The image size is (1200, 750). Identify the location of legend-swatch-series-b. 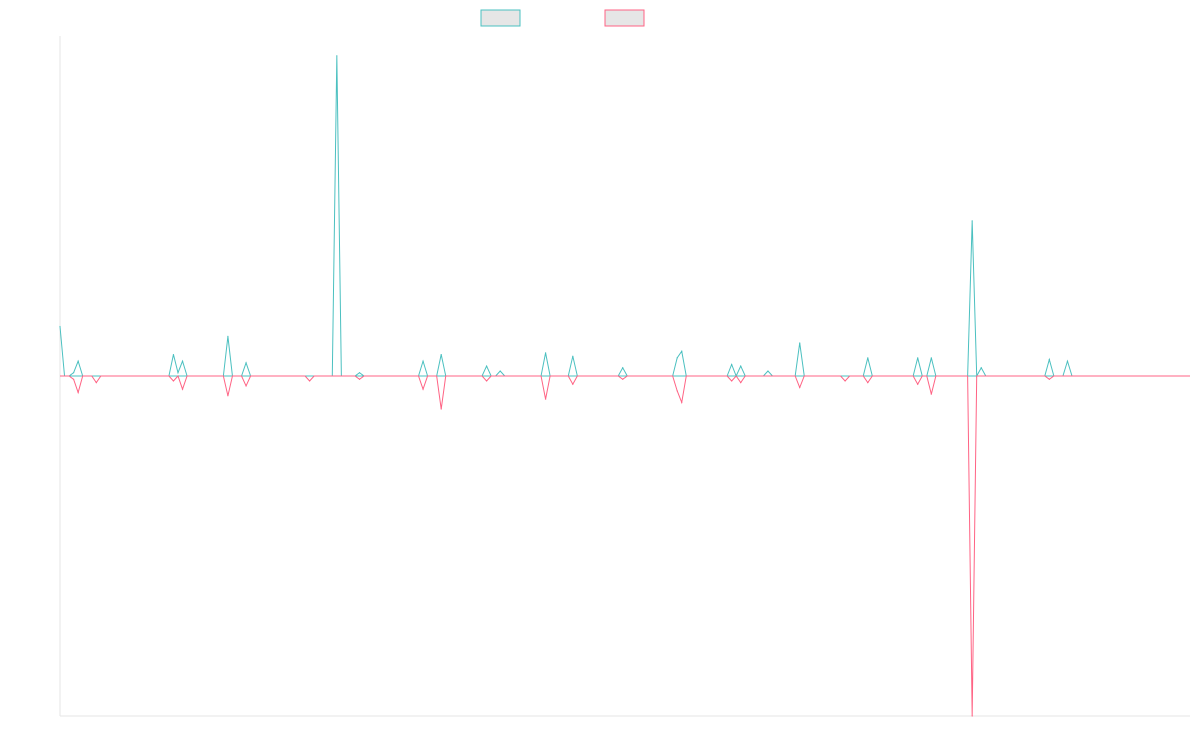
(624, 18).